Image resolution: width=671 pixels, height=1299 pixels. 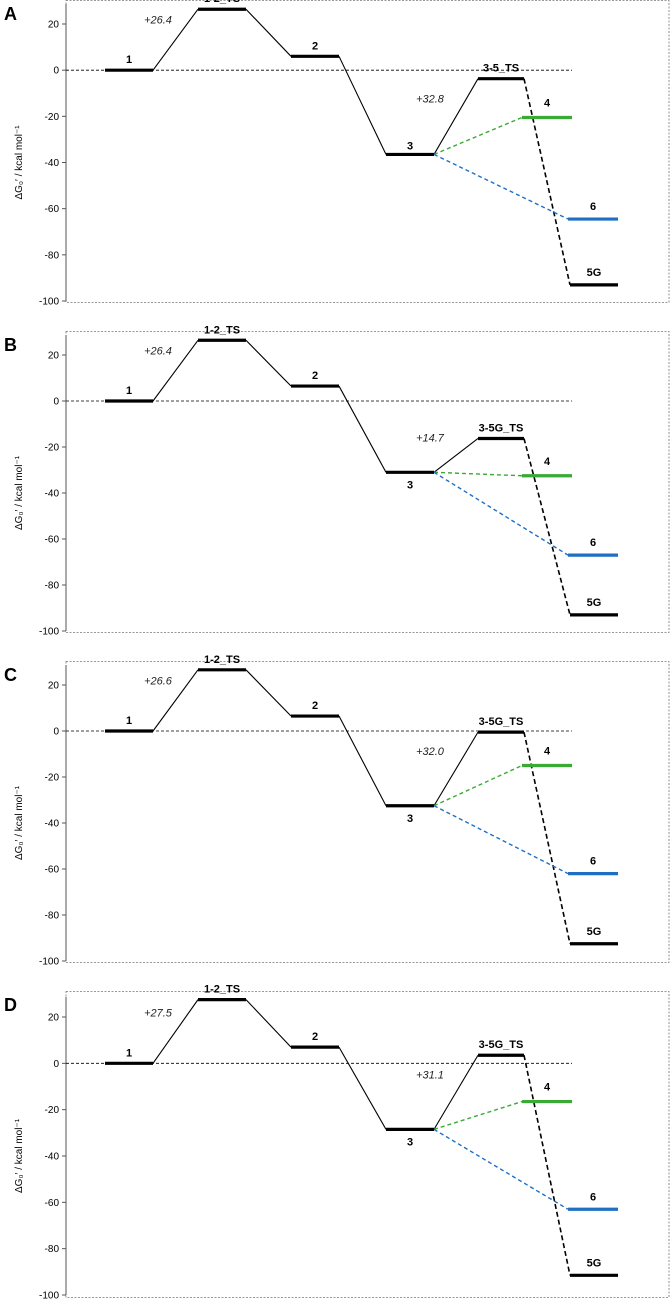 I want to click on barrier-label-second: +31.1, so click(x=430, y=1075).